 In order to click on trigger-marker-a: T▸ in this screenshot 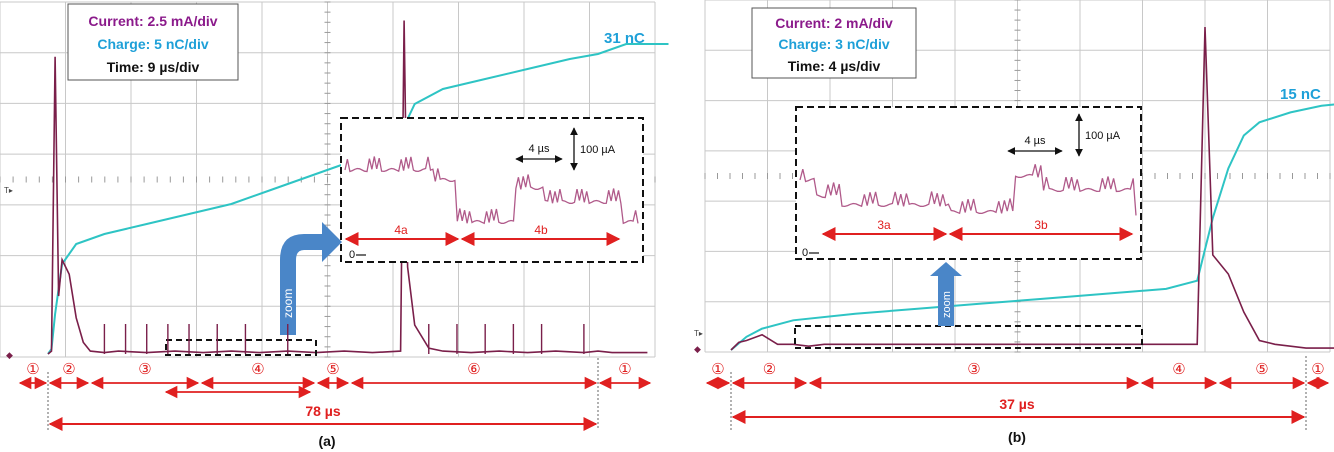, I will do `click(8, 190)`.